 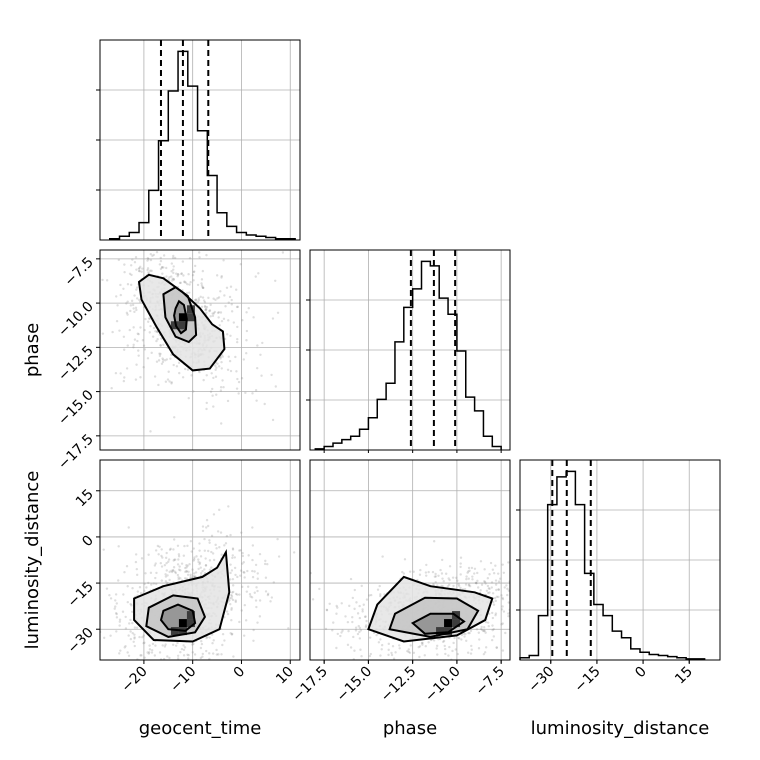 What do you see at coordinates (76, 364) in the screenshot?
I see `y-tick-label-phase: −12.5` at bounding box center [76, 364].